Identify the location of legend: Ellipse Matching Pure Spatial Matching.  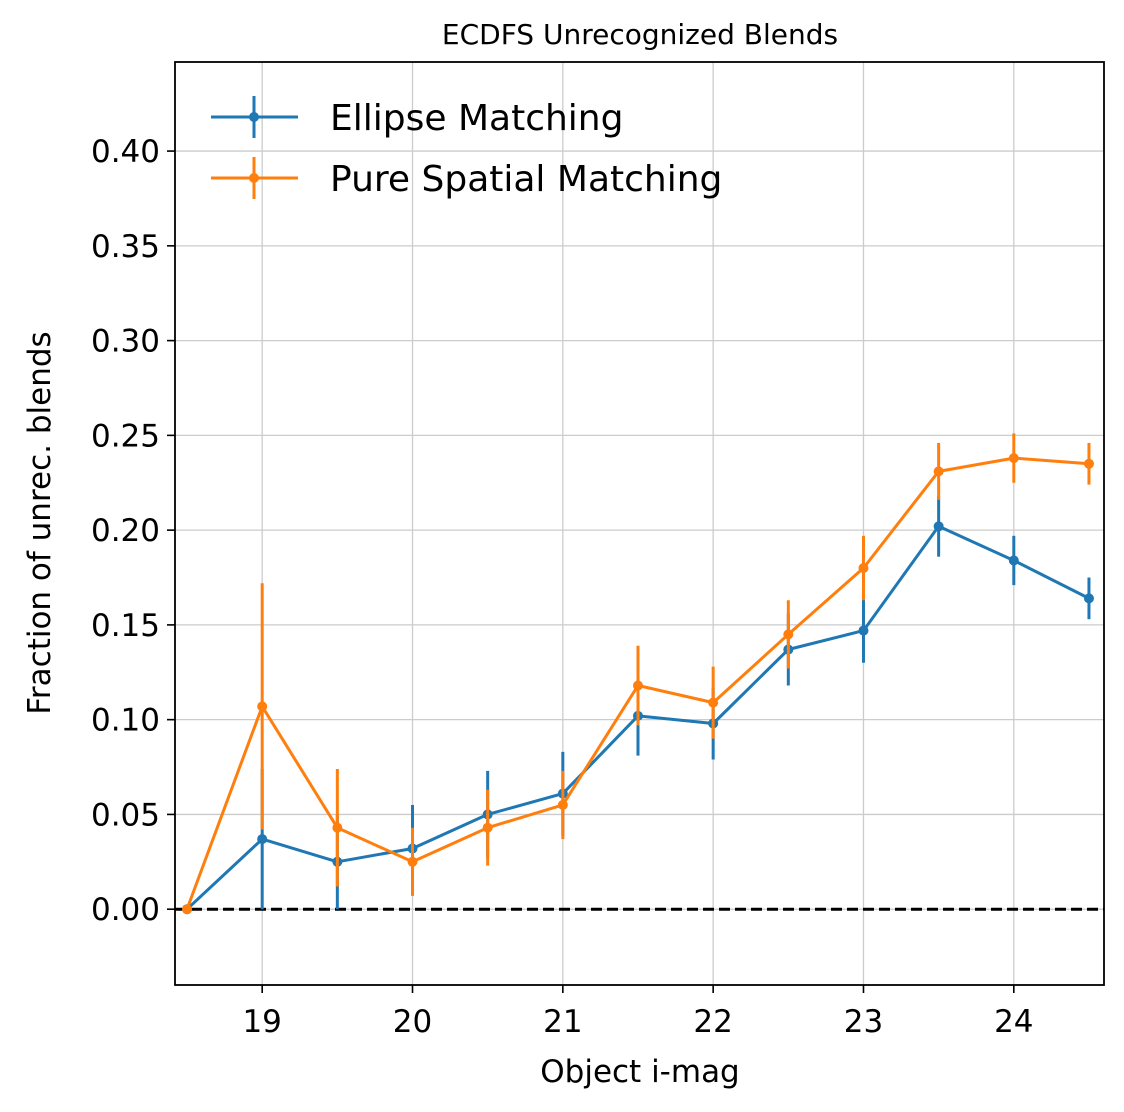
(466, 148).